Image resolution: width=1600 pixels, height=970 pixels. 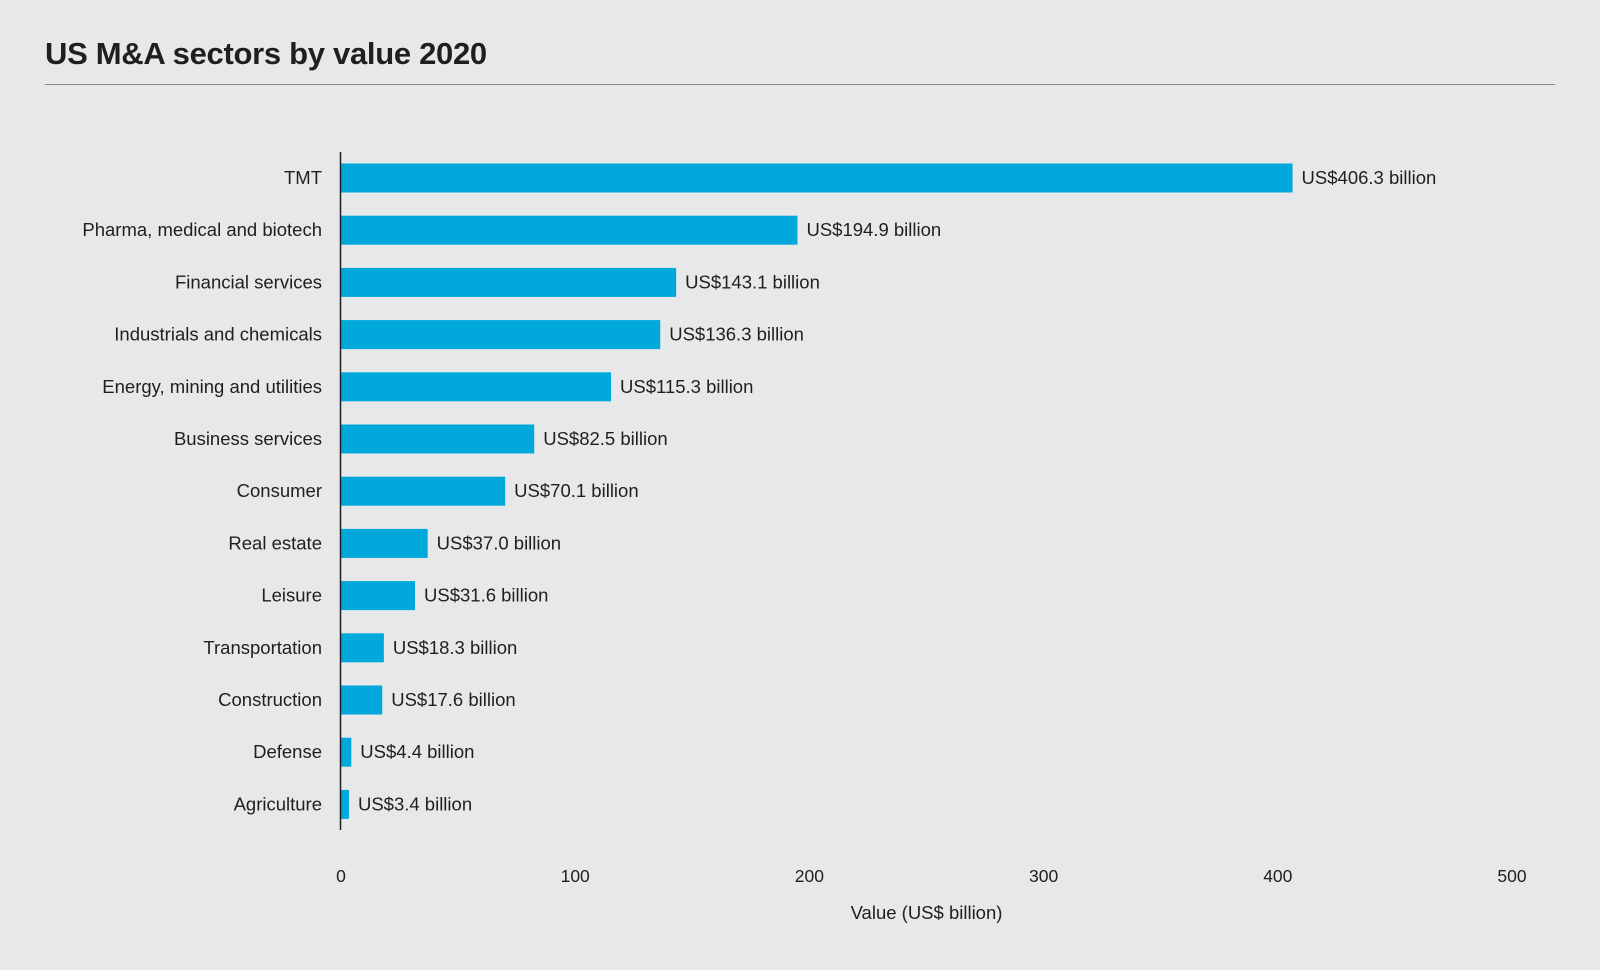 I want to click on x-tick-label: 0, so click(x=341, y=876).